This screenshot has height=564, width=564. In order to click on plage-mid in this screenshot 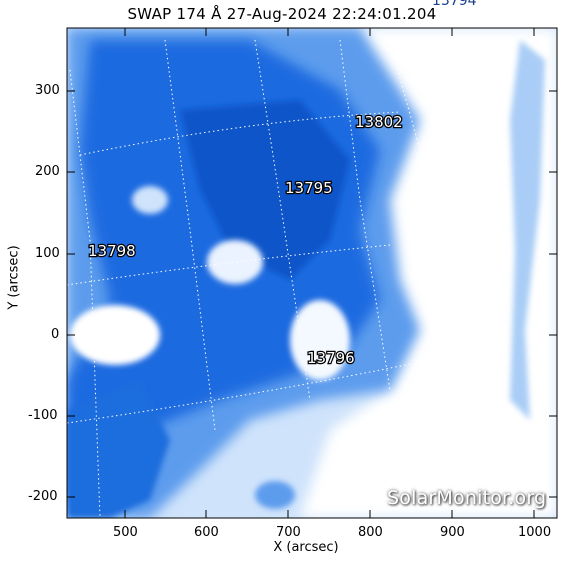, I will do `click(320, 340)`.